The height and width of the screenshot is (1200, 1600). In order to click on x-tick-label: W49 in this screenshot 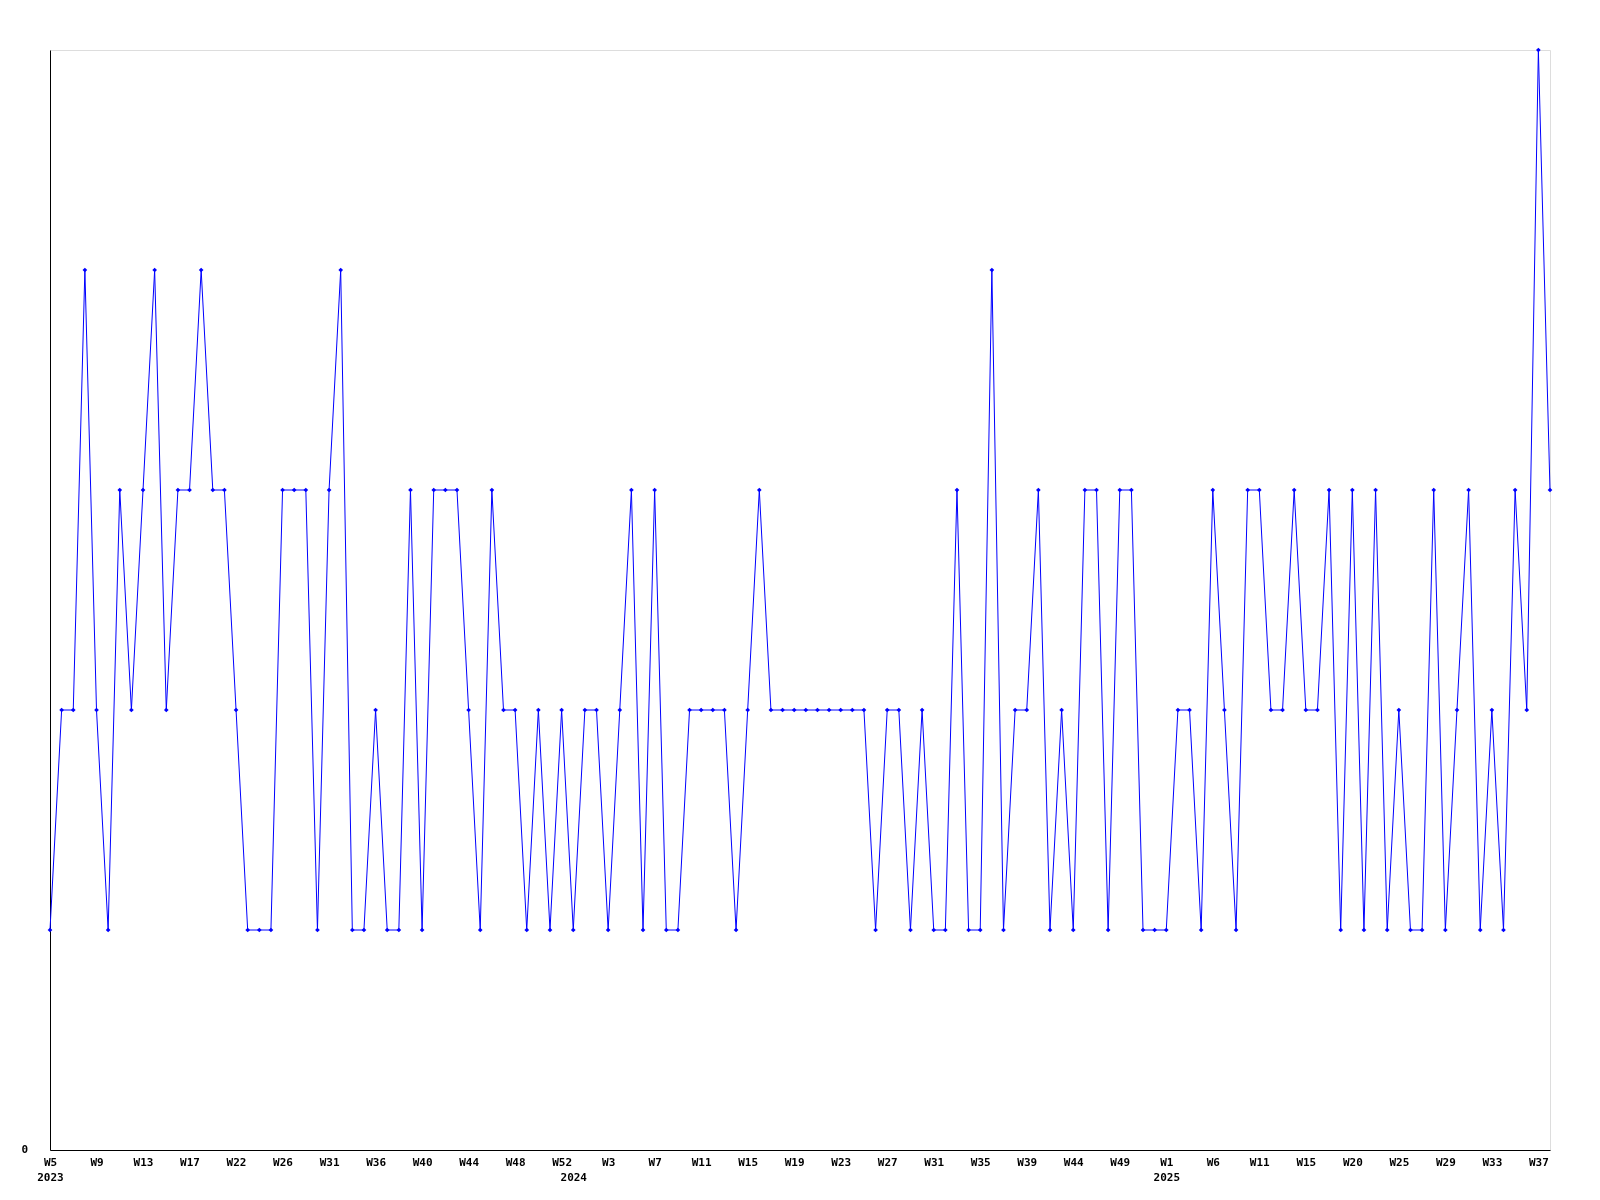, I will do `click(1120, 1162)`.